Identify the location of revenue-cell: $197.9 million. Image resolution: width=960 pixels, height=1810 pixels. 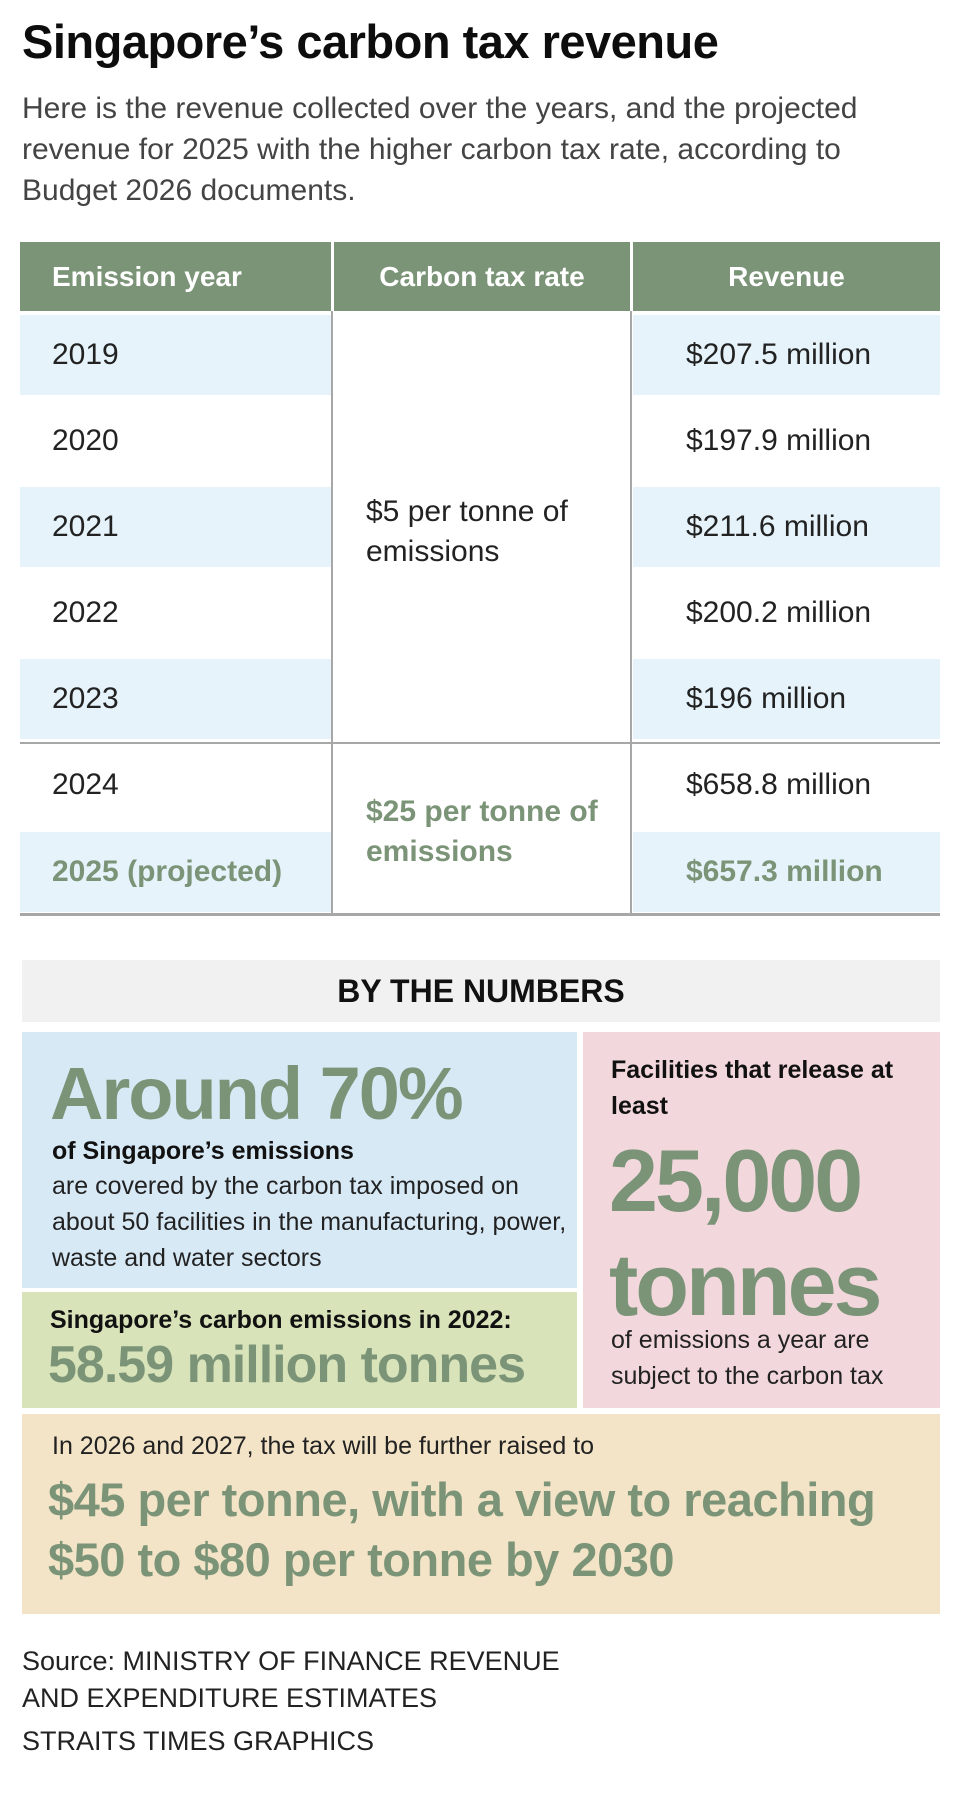
(779, 440).